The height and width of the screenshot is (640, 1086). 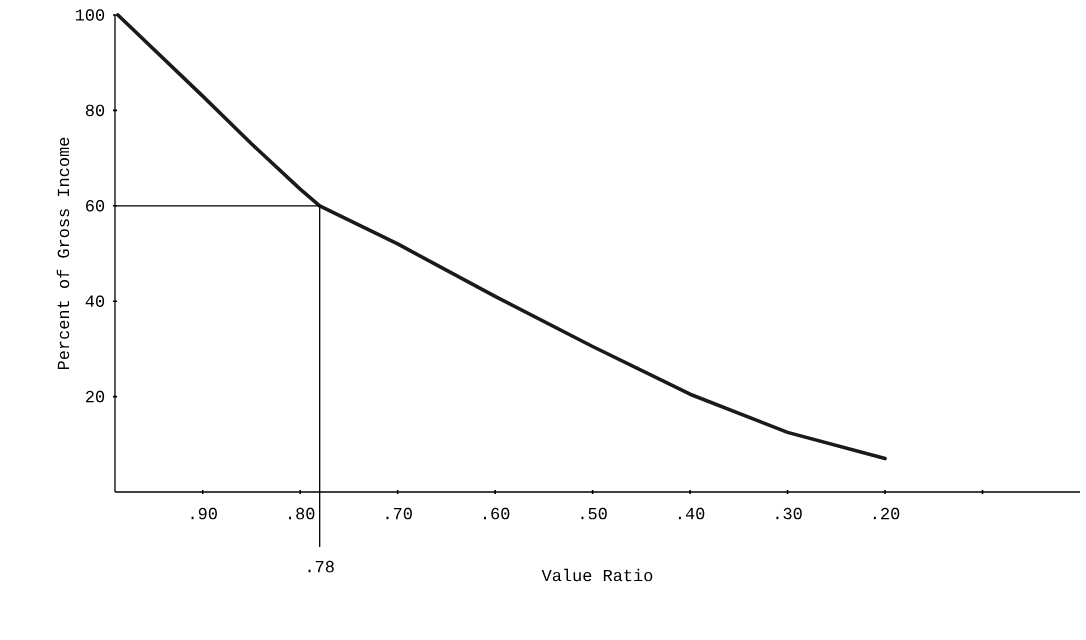 What do you see at coordinates (497, 513) in the screenshot?
I see `x-tick-label: .60` at bounding box center [497, 513].